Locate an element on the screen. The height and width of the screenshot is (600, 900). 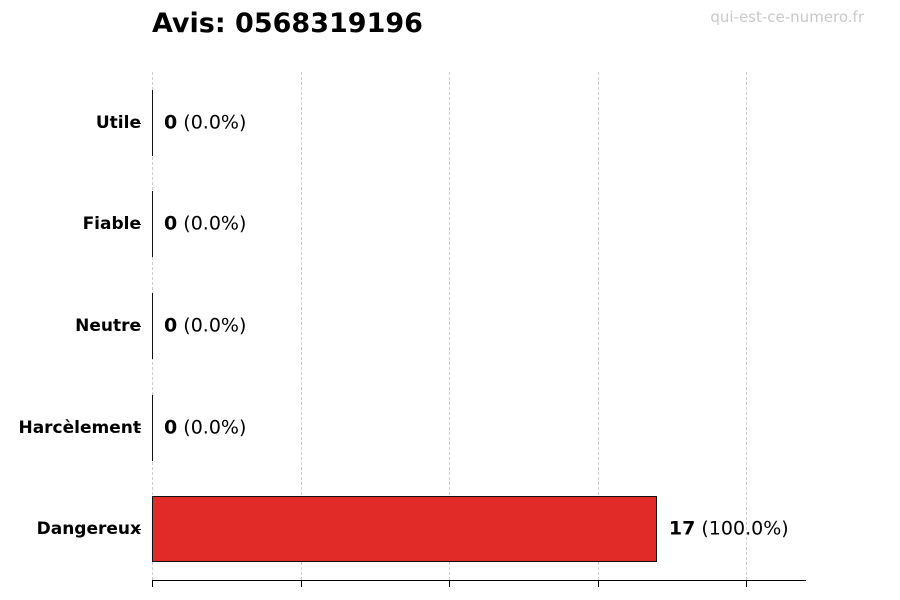
x-axis is located at coordinates (479, 590).